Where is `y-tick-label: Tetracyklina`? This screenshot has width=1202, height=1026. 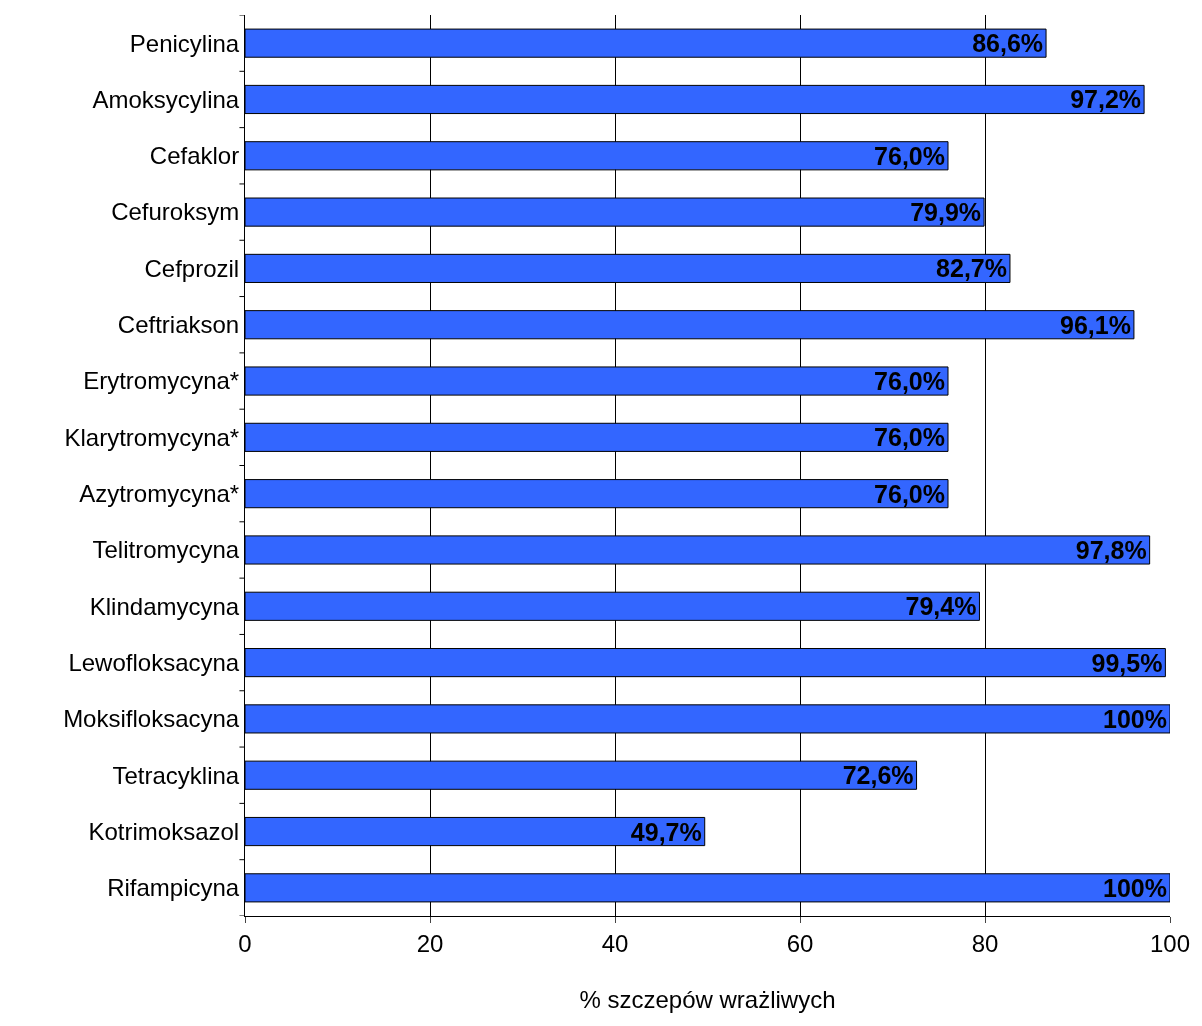
y-tick-label: Tetracyklina is located at coordinates (176, 775).